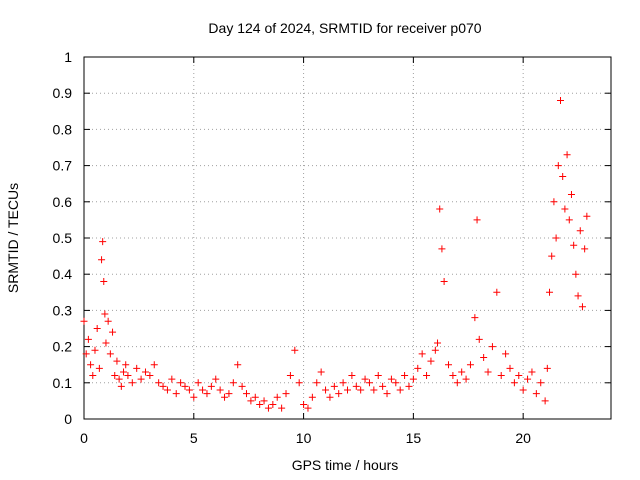  Describe the element at coordinates (345, 465) in the screenshot. I see `x-axis-label: GPS time / hours` at that location.